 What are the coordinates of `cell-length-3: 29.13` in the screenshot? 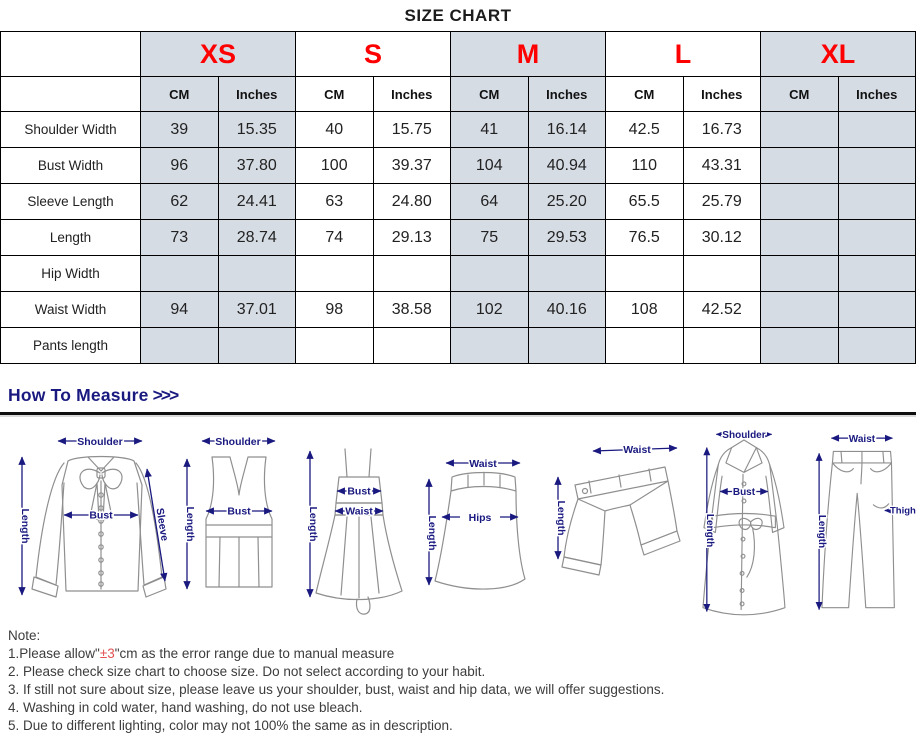 It's located at (411, 237).